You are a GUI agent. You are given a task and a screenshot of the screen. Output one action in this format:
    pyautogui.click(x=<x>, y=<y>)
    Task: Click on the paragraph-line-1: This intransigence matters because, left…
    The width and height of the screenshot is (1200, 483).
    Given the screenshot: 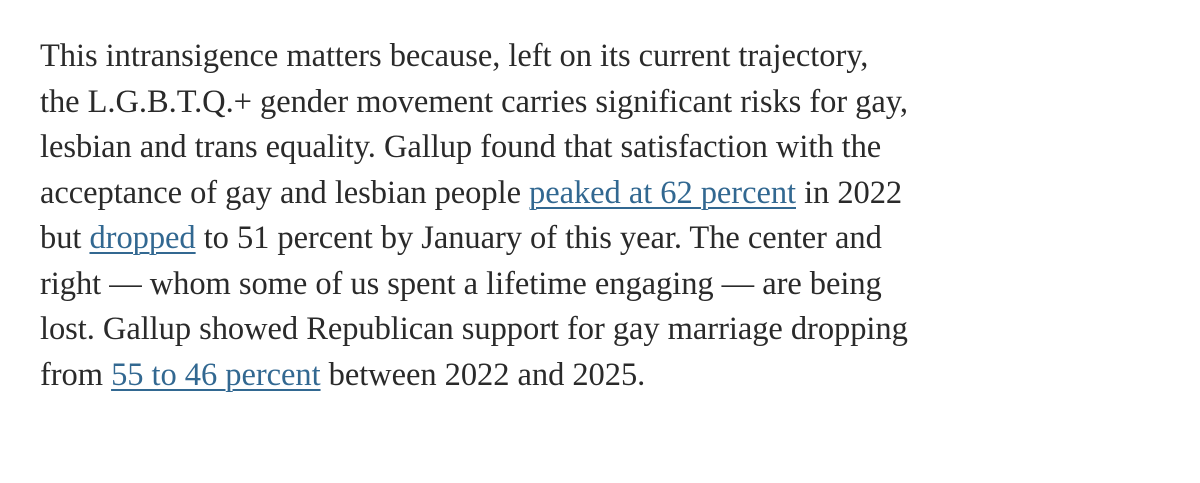 What is the action you would take?
    pyautogui.click(x=454, y=56)
    